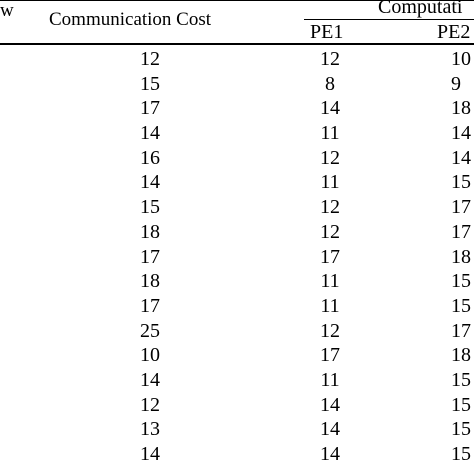 This screenshot has width=474, height=474. I want to click on table-row: 10 17 18, so click(237, 355).